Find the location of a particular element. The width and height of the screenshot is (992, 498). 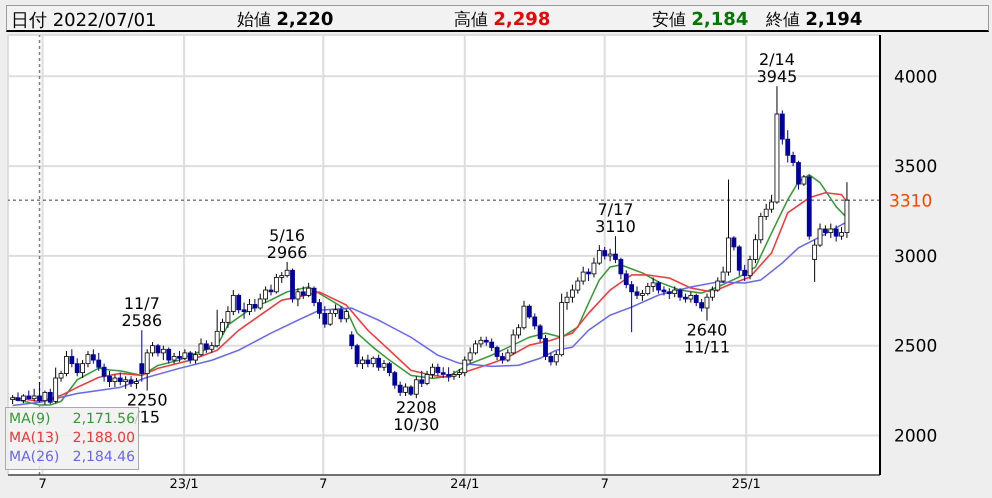

annotation: 11/7 2586 is located at coordinates (141, 312).